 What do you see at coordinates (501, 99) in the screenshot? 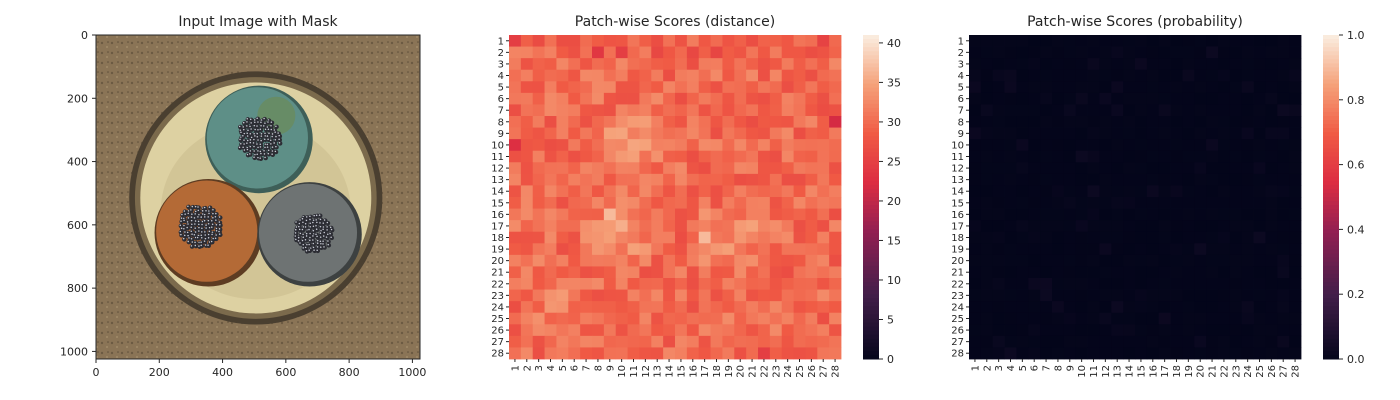
I see `row-label: 6` at bounding box center [501, 99].